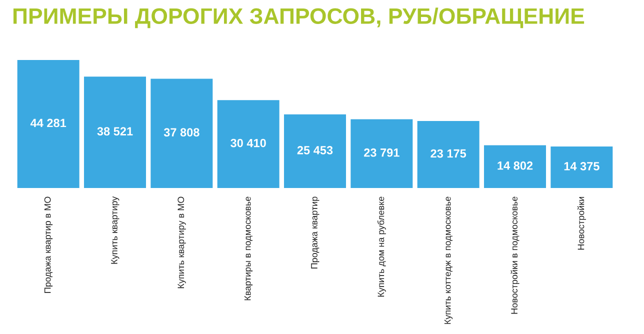  What do you see at coordinates (182, 242) in the screenshot?
I see `x-tick-label: Купить квартиру в МО` at bounding box center [182, 242].